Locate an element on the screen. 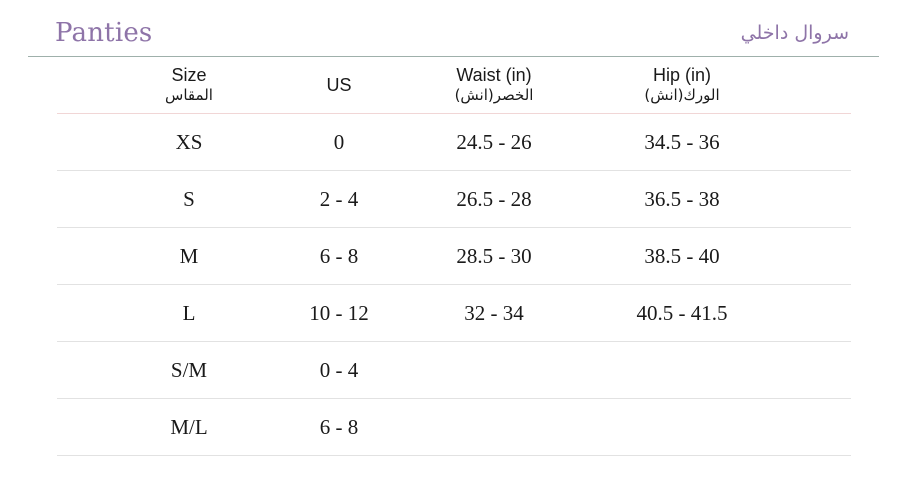  size-value: S is located at coordinates (189, 198).